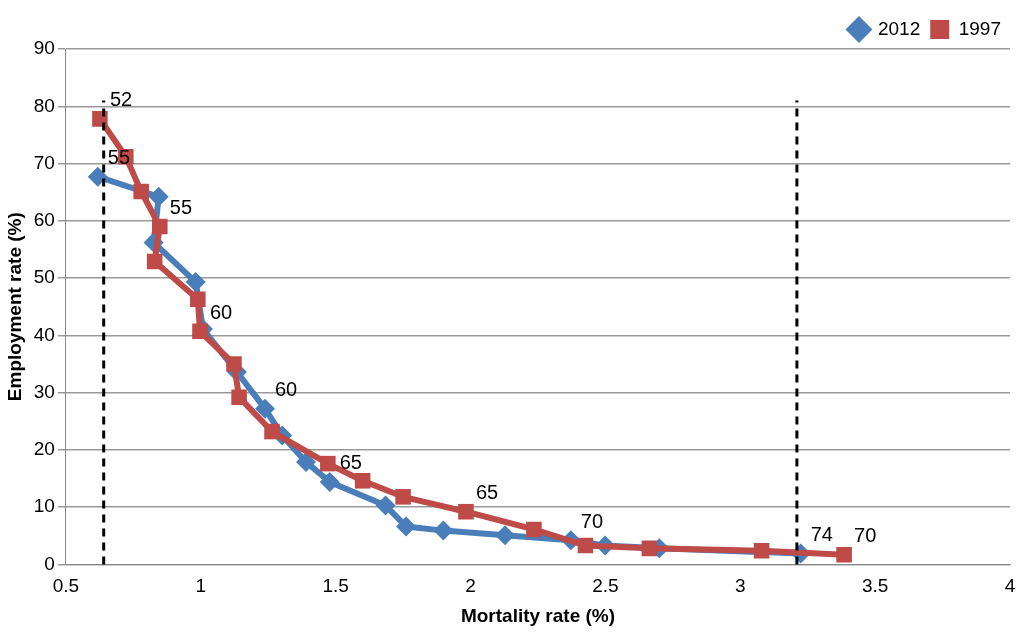 Image resolution: width=1021 pixels, height=632 pixels. I want to click on annotation: 74, so click(821, 534).